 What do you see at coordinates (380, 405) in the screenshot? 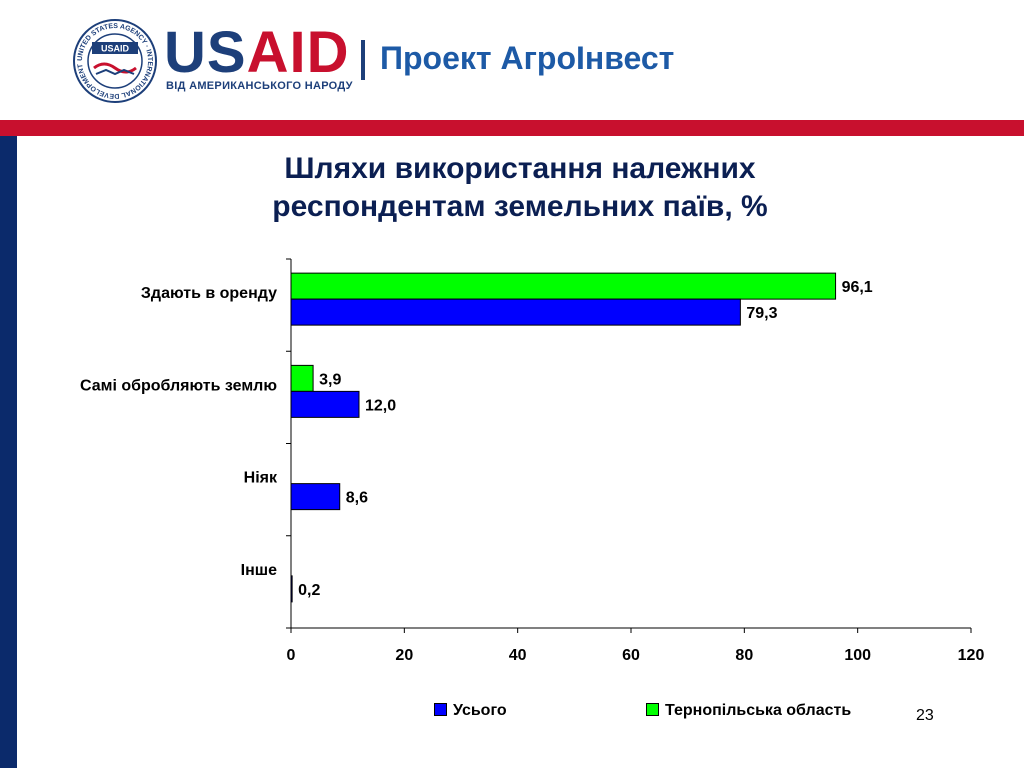
I see `data-label: 12,0` at bounding box center [380, 405].